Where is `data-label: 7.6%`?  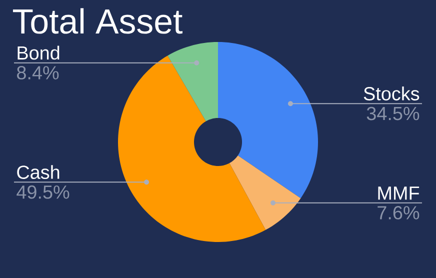
data-label: 7.6% is located at coordinates (399, 213).